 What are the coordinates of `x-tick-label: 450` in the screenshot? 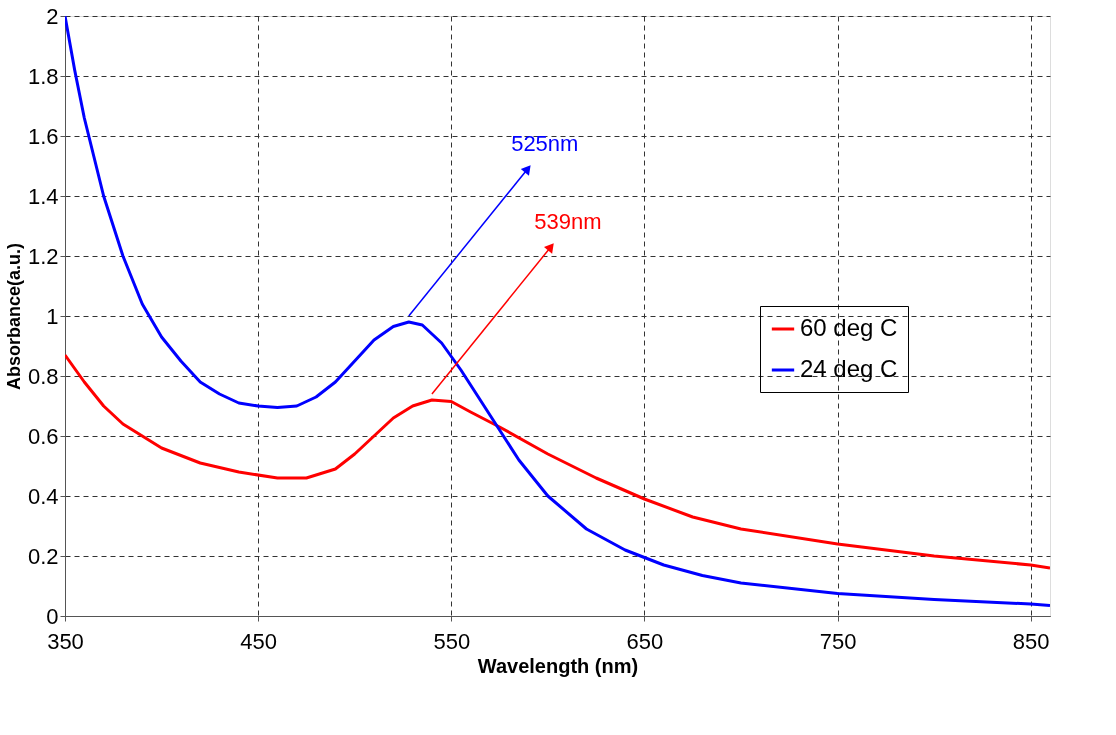 It's located at (258, 641).